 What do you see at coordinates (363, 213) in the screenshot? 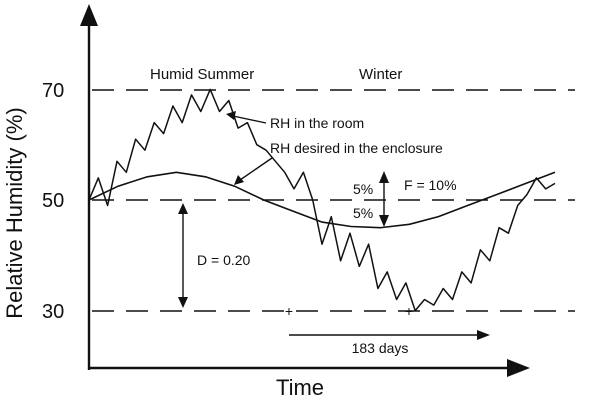
I see `fluctuation-down-label: 5%` at bounding box center [363, 213].